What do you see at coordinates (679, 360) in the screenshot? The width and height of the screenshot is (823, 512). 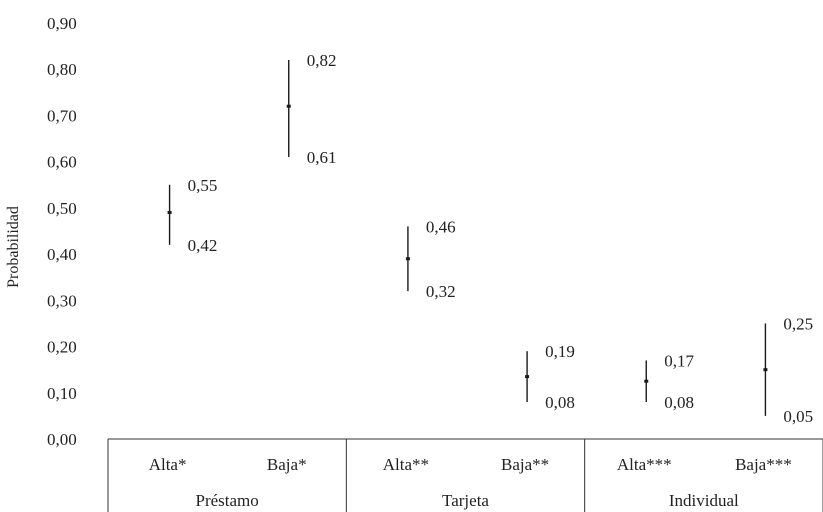 I see `upper-value-label: 0,17` at bounding box center [679, 360].